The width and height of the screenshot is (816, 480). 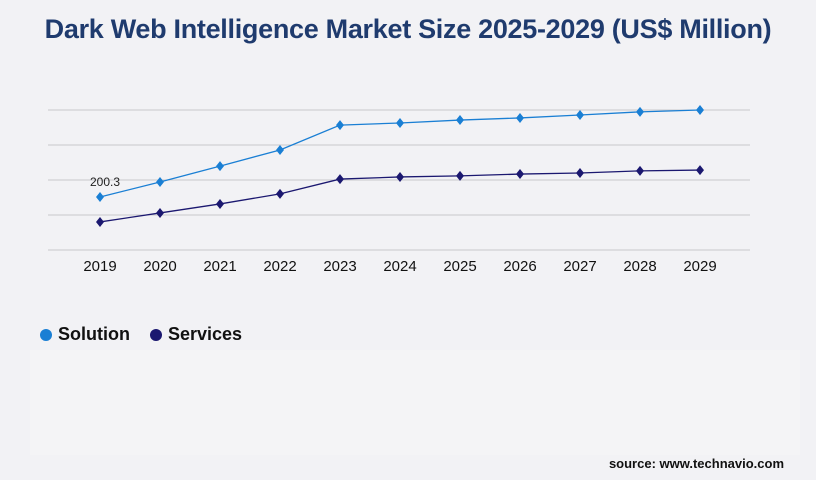 I want to click on x-tick-label: 2026, so click(x=519, y=266).